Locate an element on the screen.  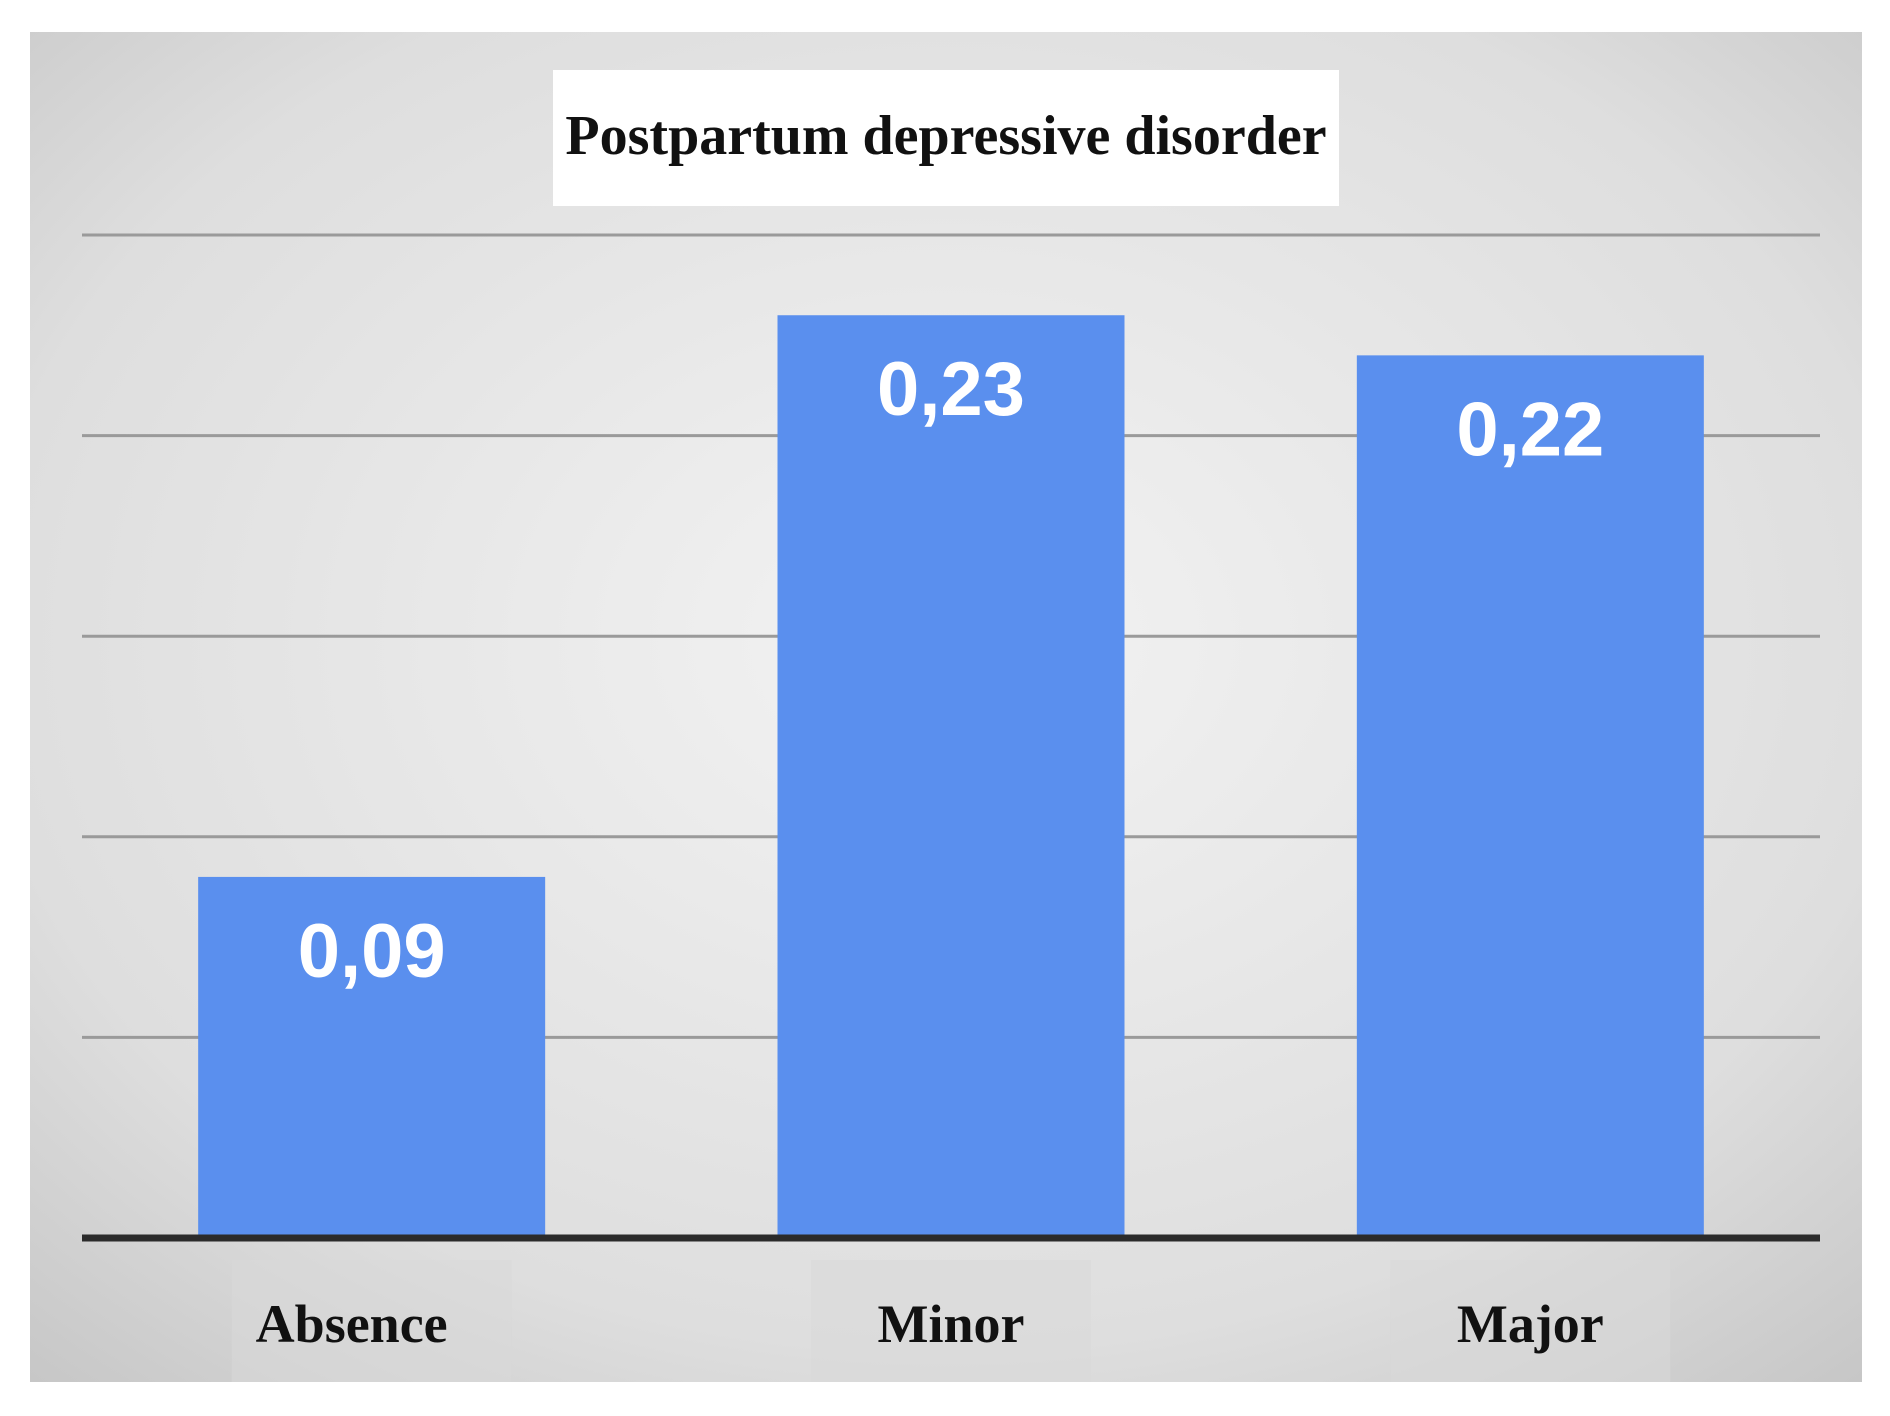
bar-absence is located at coordinates (372, 1057).